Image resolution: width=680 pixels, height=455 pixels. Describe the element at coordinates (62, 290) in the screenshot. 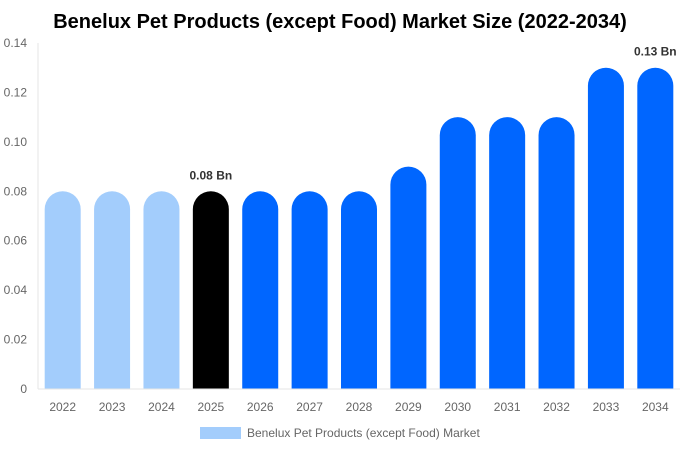

I see `bar-2022` at that location.